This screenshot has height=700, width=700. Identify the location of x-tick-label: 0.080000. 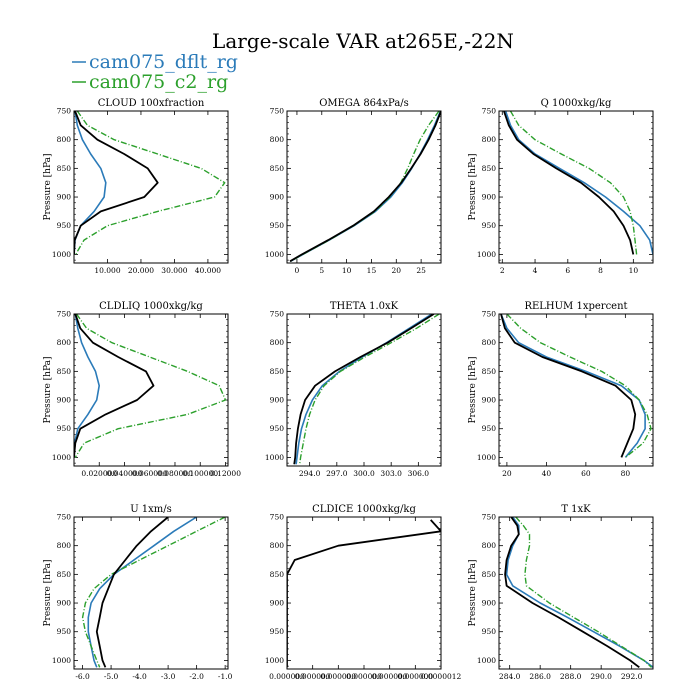
(175, 473).